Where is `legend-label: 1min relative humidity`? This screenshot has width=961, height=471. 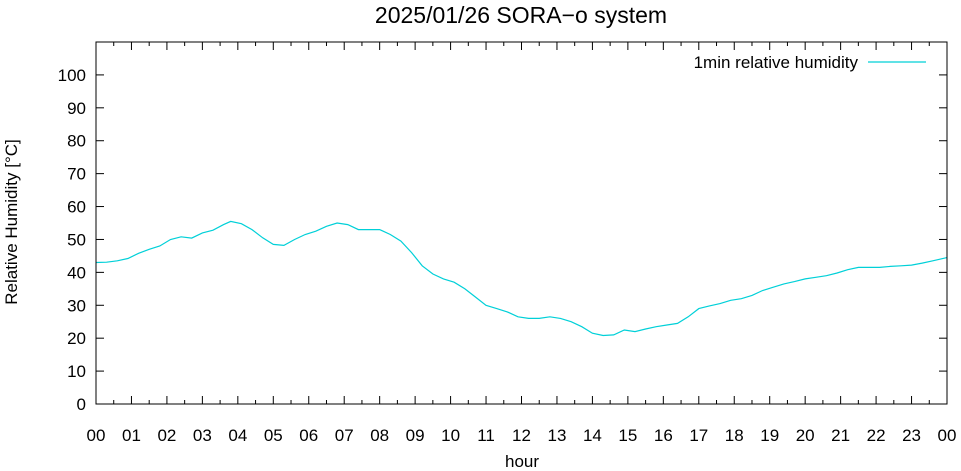 legend-label: 1min relative humidity is located at coordinates (776, 62).